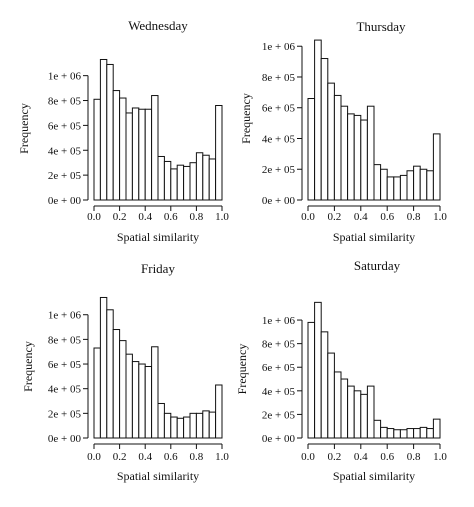 Image resolution: width=474 pixels, height=507 pixels. What do you see at coordinates (158, 25) in the screenshot?
I see `chart-title: Wednesday` at bounding box center [158, 25].